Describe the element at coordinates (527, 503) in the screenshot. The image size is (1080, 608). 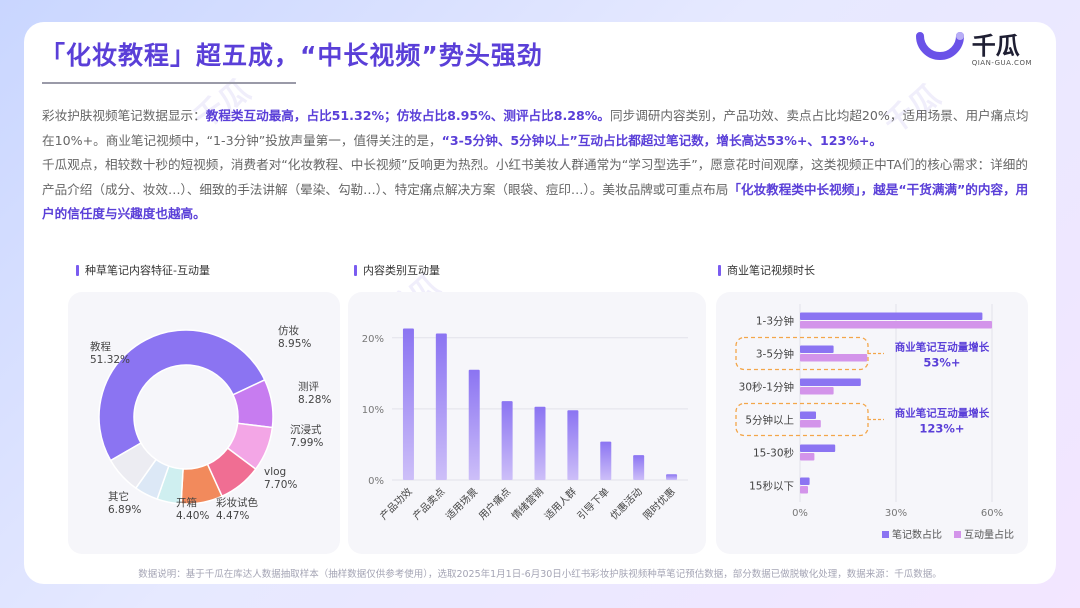
I see `x-tick-label: 情绪营销` at that location.